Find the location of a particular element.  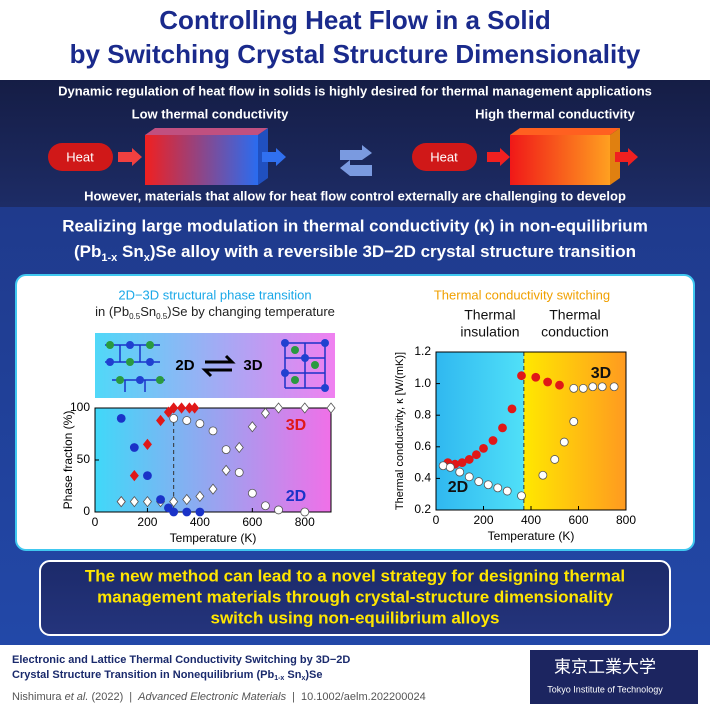

x-axis-label: Temperature (K) is located at coordinates (213, 538).